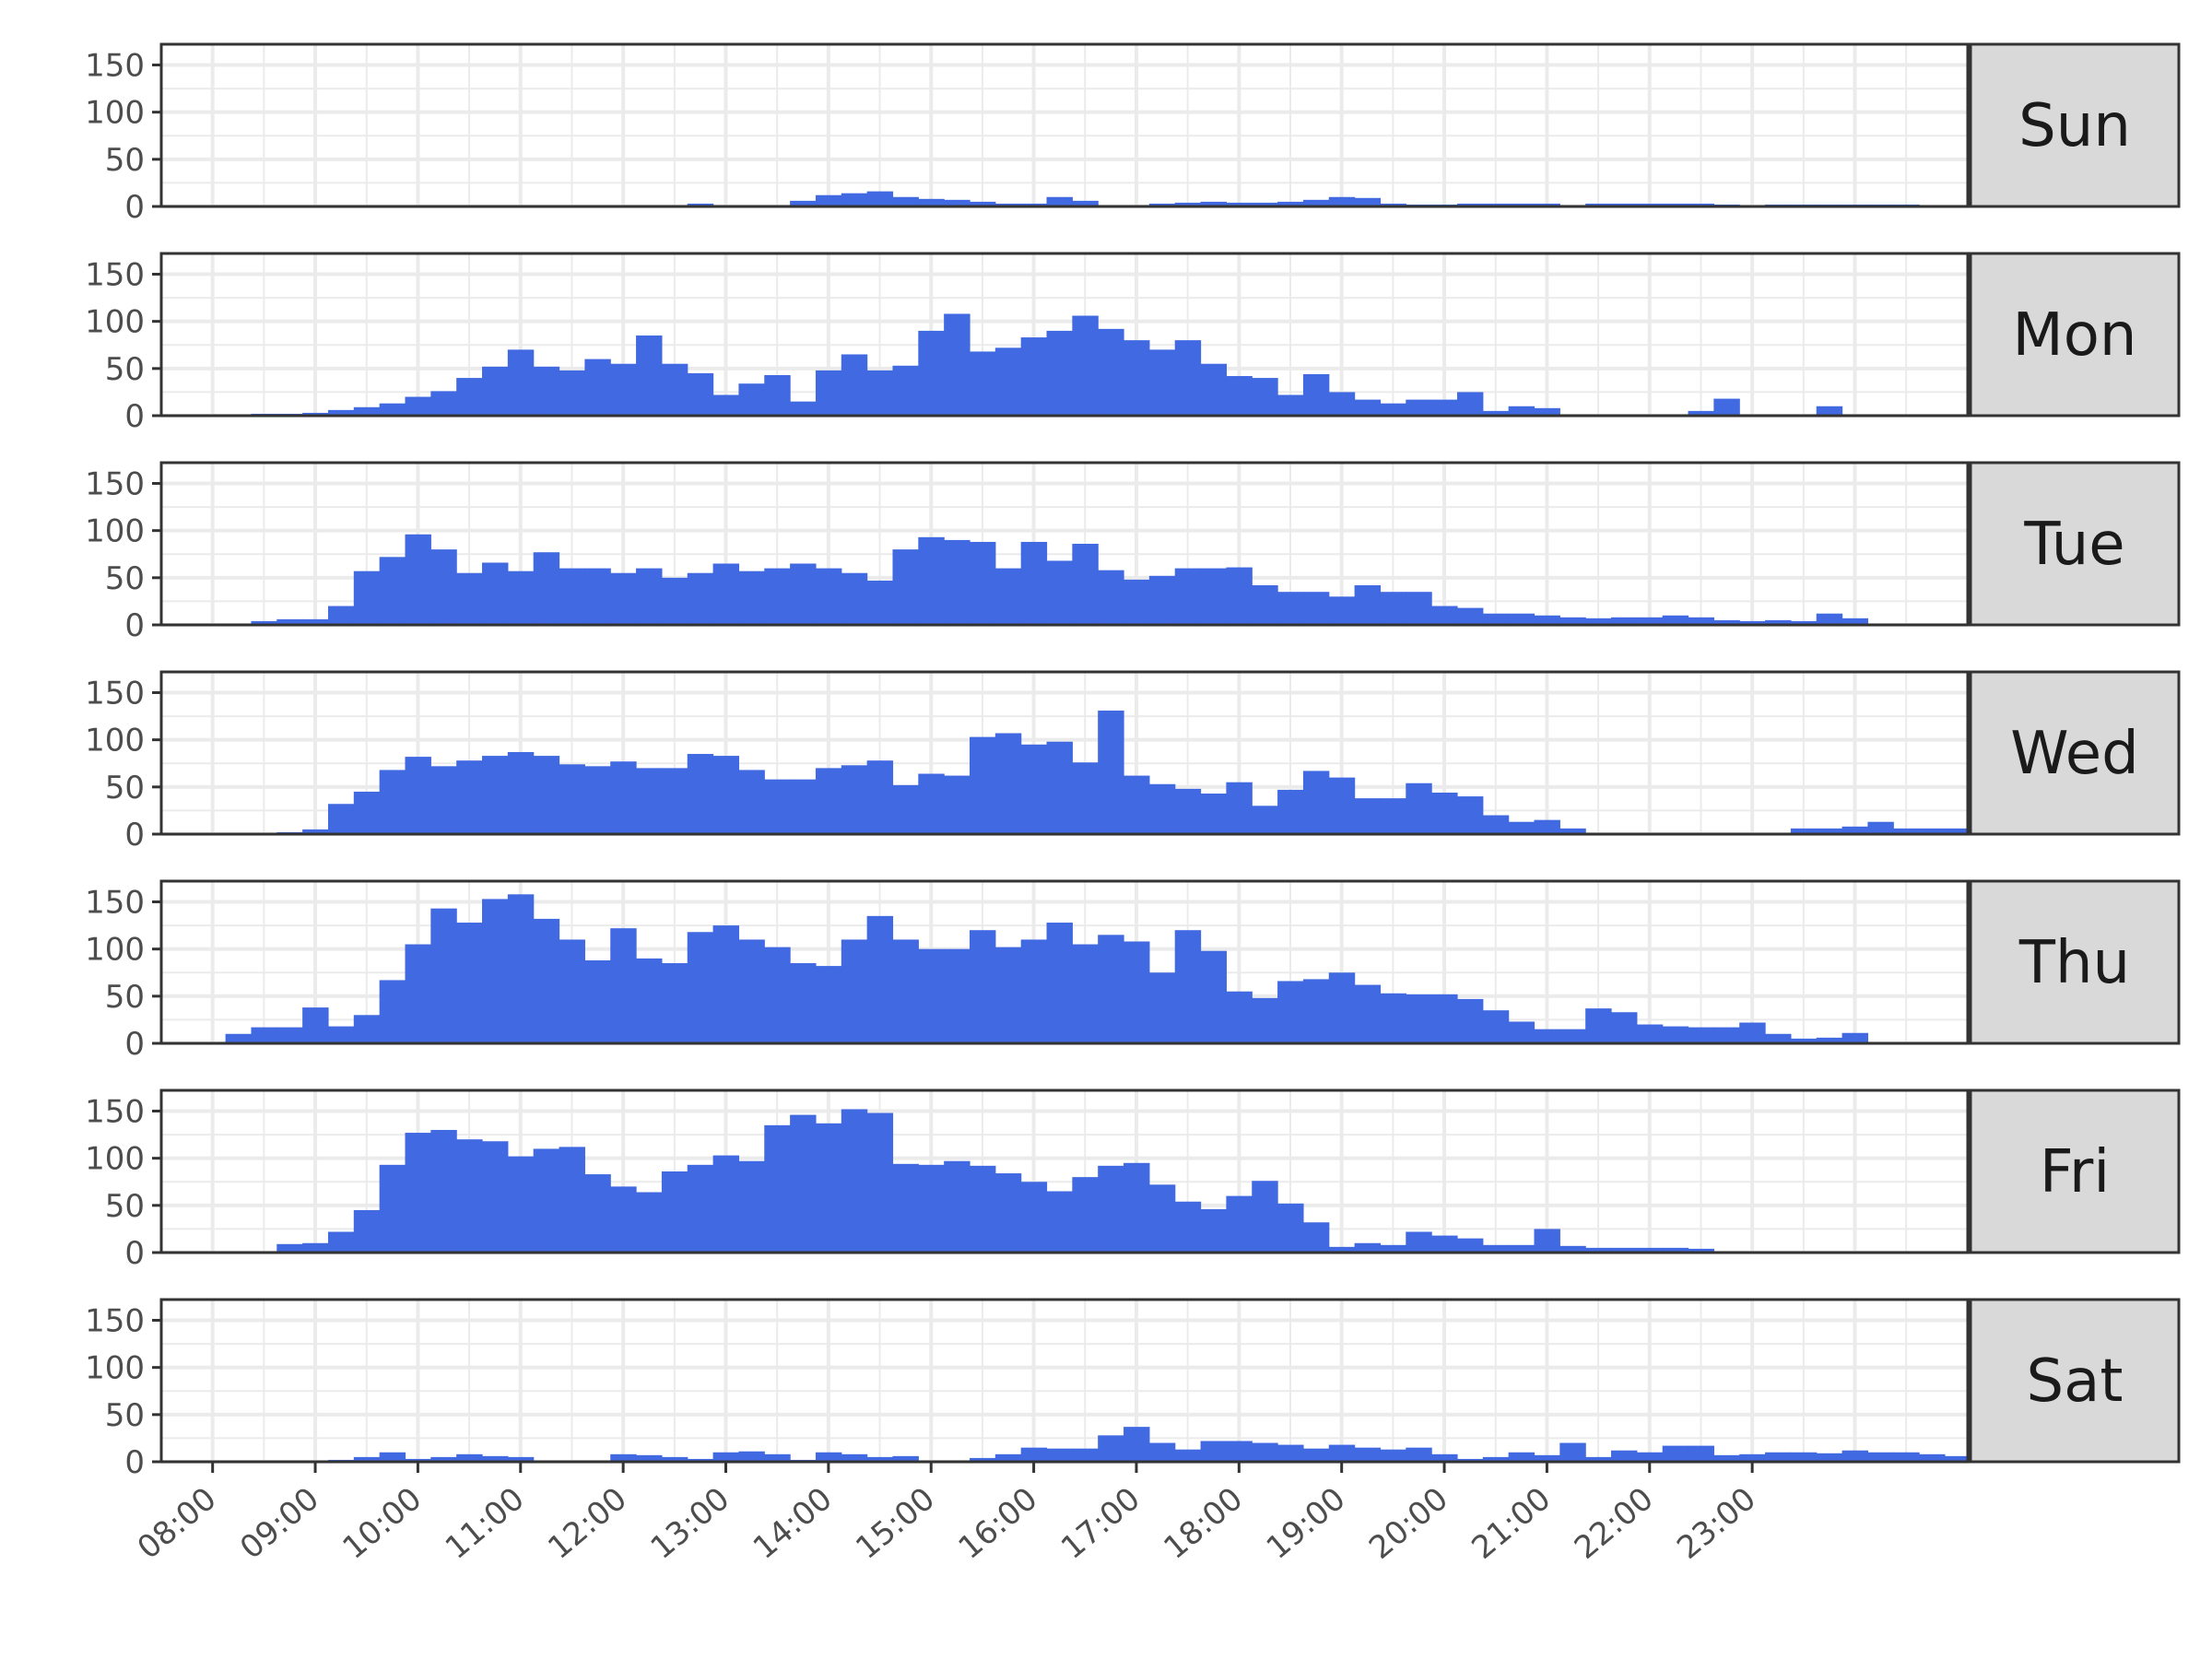 The image size is (2212, 1659). Describe the element at coordinates (1133, 1180) in the screenshot. I see `facet-panel-fri: 0 50 100 150 Fri` at that location.